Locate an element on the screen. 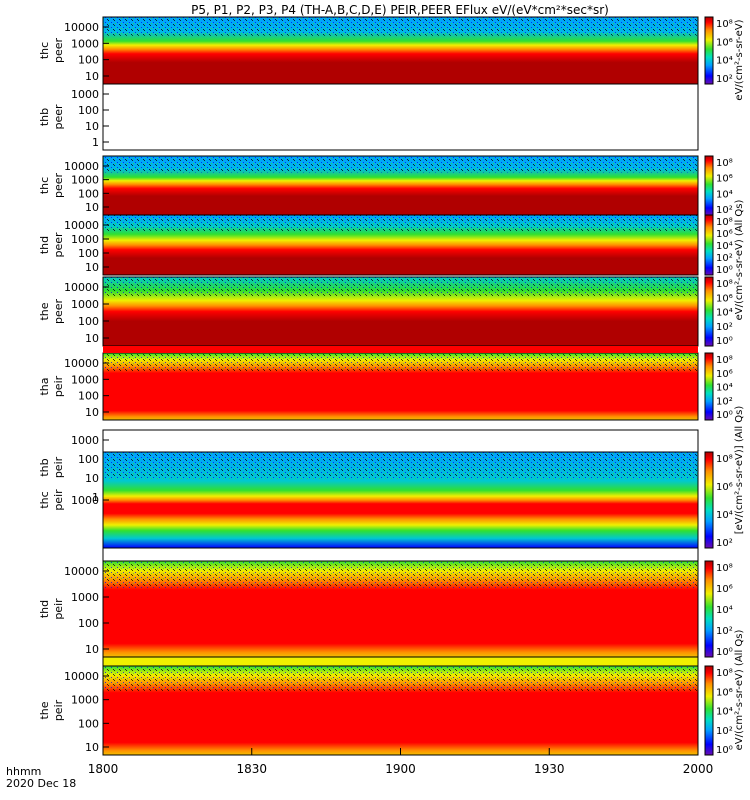 This screenshot has height=800, width=750. panel-tha-peir-5: 10000 1000 100 10 tha peir 10⁸ 10⁶ 10⁴ 10² 10⁰ is located at coordinates (385, 386).